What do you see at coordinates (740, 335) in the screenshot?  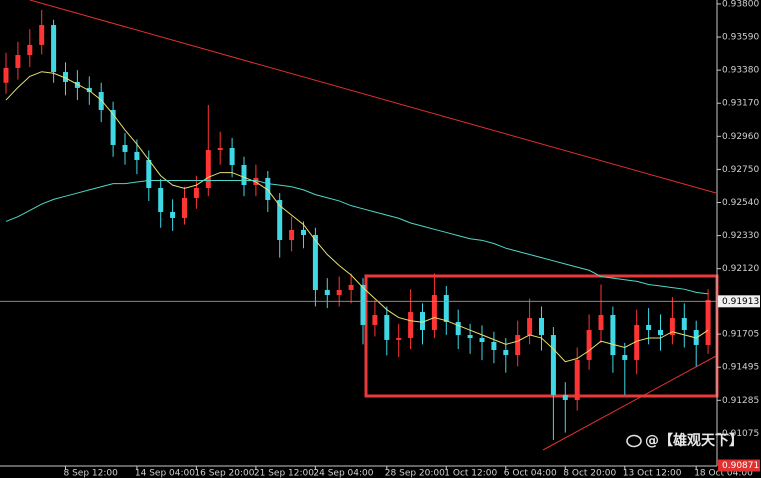 I see `y-tick-label: 0.91705` at bounding box center [740, 335].